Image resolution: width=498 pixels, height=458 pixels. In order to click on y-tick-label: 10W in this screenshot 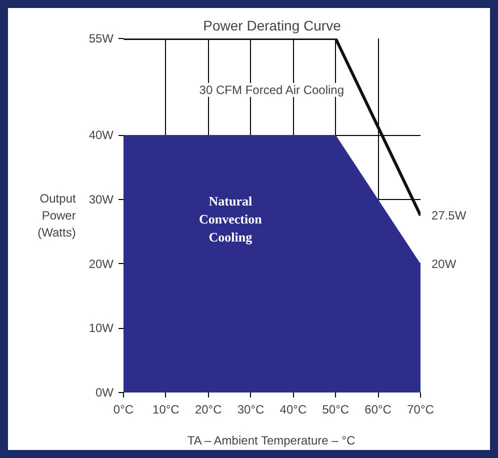, I will do `click(101, 328)`.